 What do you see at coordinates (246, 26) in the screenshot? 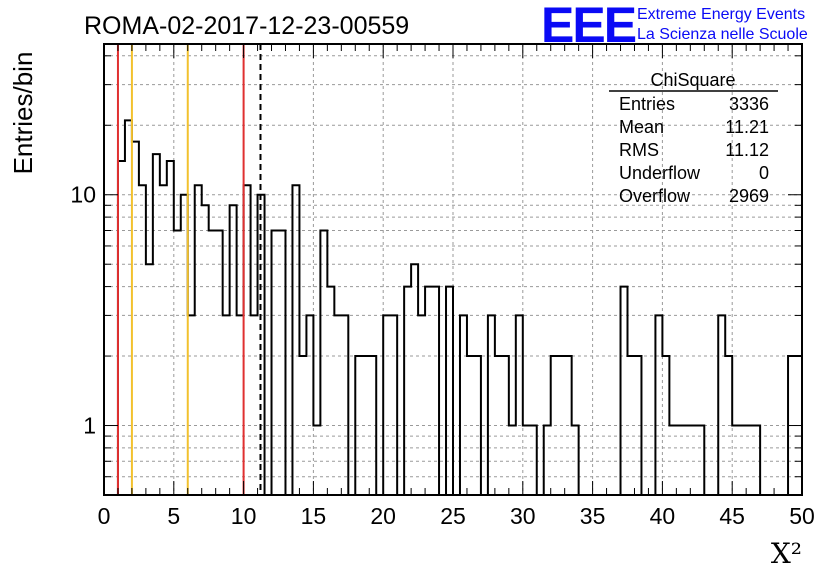
I see `chart-title: ROMA-02-2017-12-23-00559` at bounding box center [246, 26].